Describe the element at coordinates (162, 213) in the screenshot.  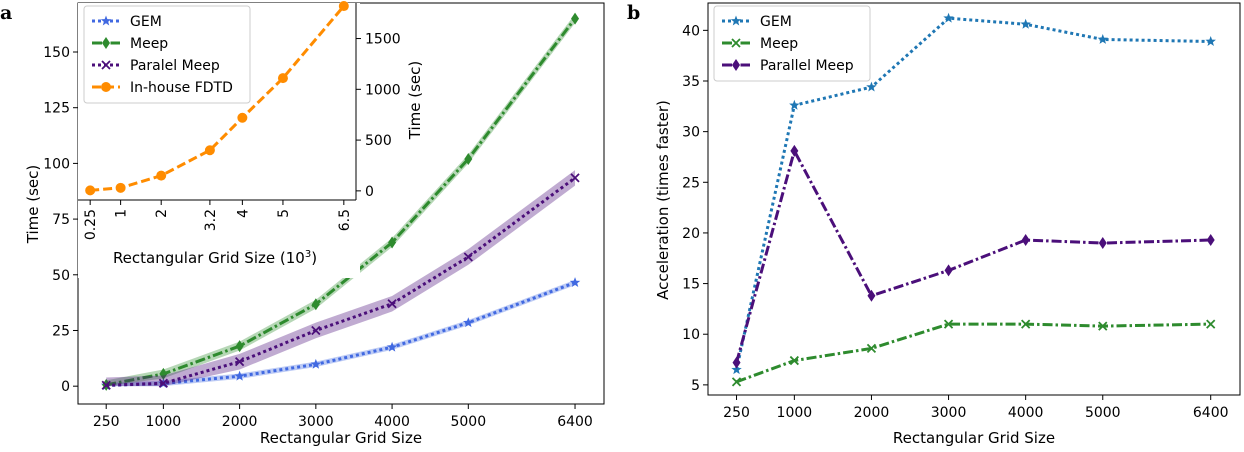
I see `inset-x-tick-label: 2` at that location.